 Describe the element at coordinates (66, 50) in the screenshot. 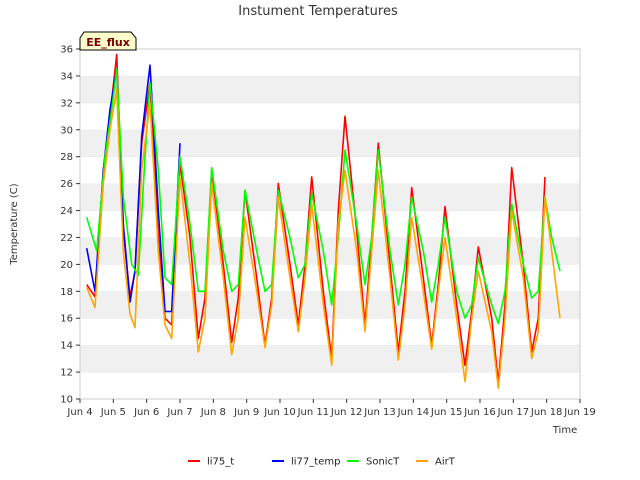

I see `y-tick-label: 36` at that location.